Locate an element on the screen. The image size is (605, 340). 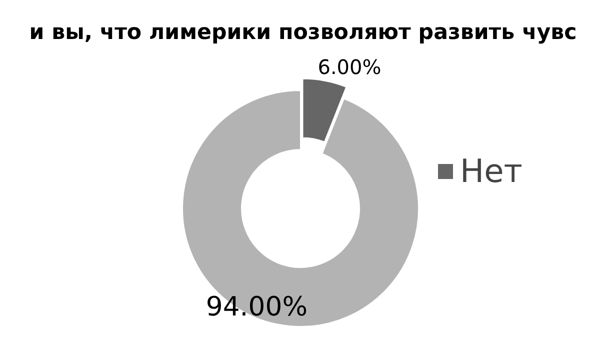
data-label: 6.00% is located at coordinates (350, 67).